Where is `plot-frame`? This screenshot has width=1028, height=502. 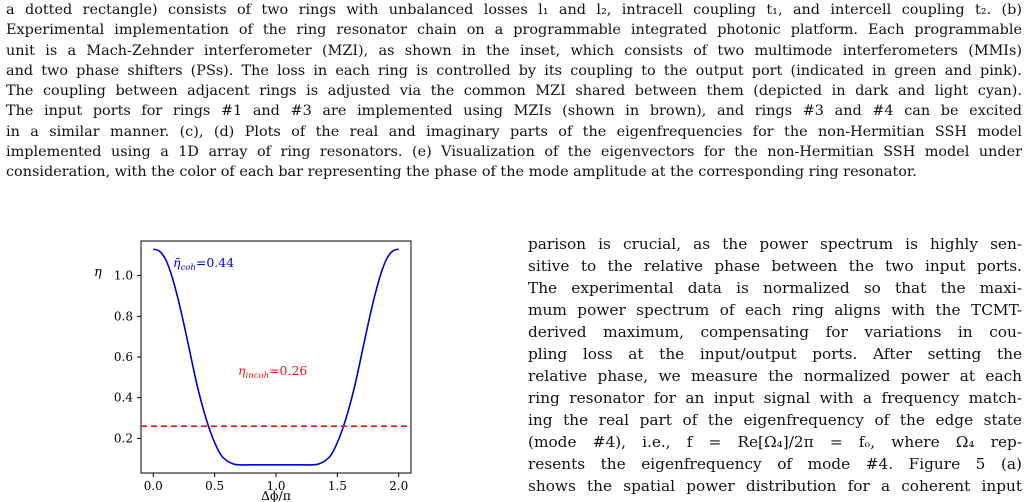
plot-frame is located at coordinates (276, 357).